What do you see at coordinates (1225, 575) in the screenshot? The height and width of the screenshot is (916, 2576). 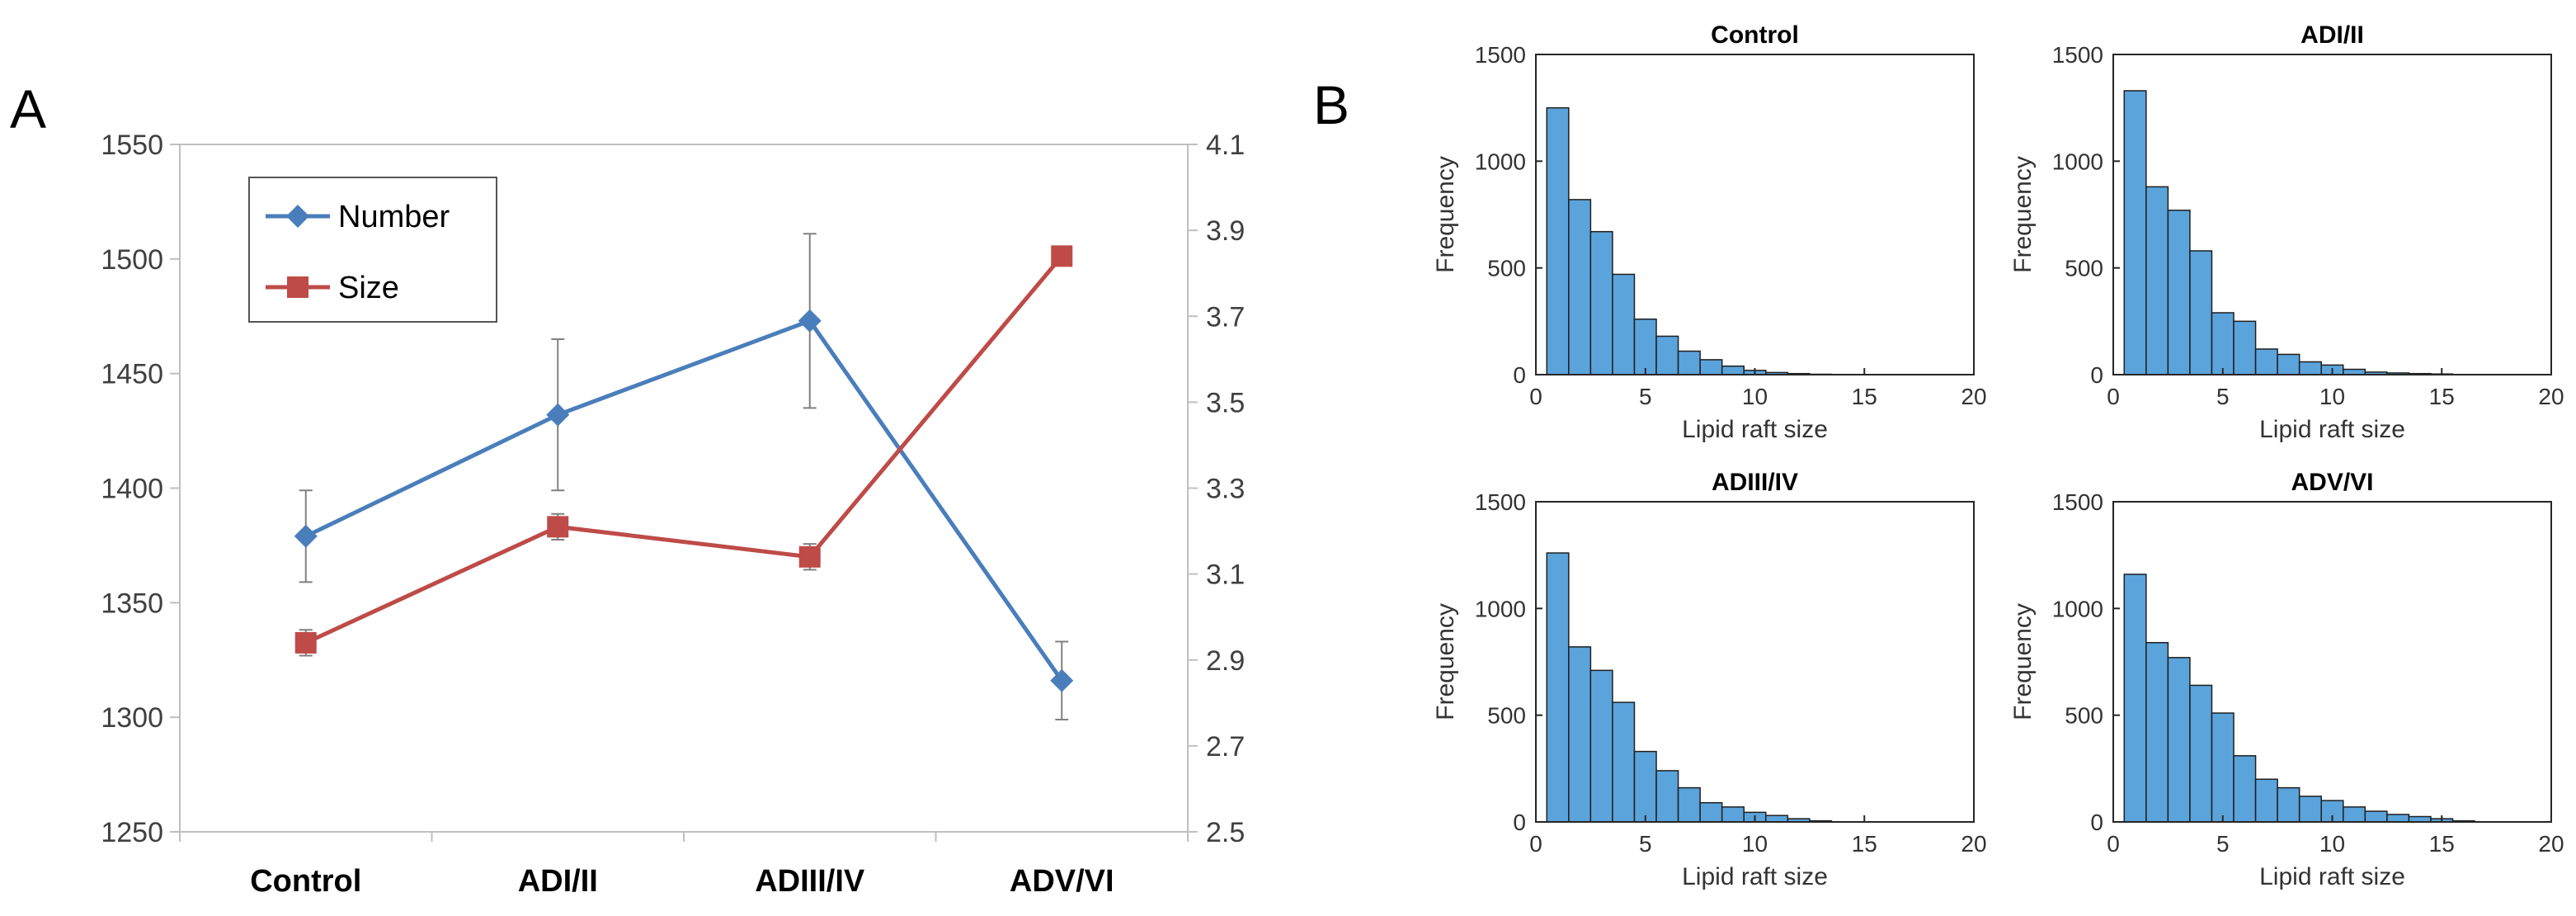 I see `right-tick-label: 3.1` at bounding box center [1225, 575].